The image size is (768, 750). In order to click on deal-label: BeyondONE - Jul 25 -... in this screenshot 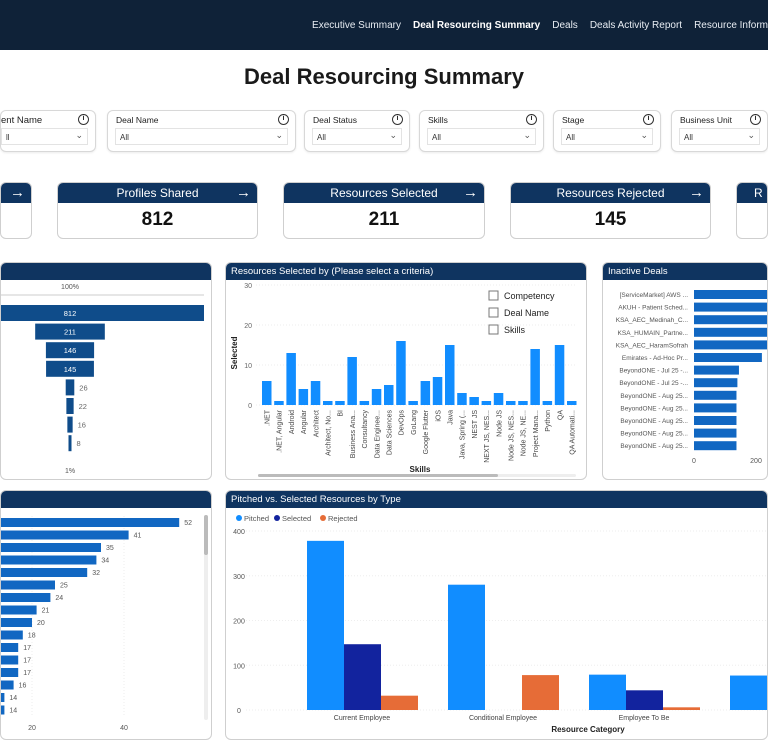, I will do `click(653, 383)`.